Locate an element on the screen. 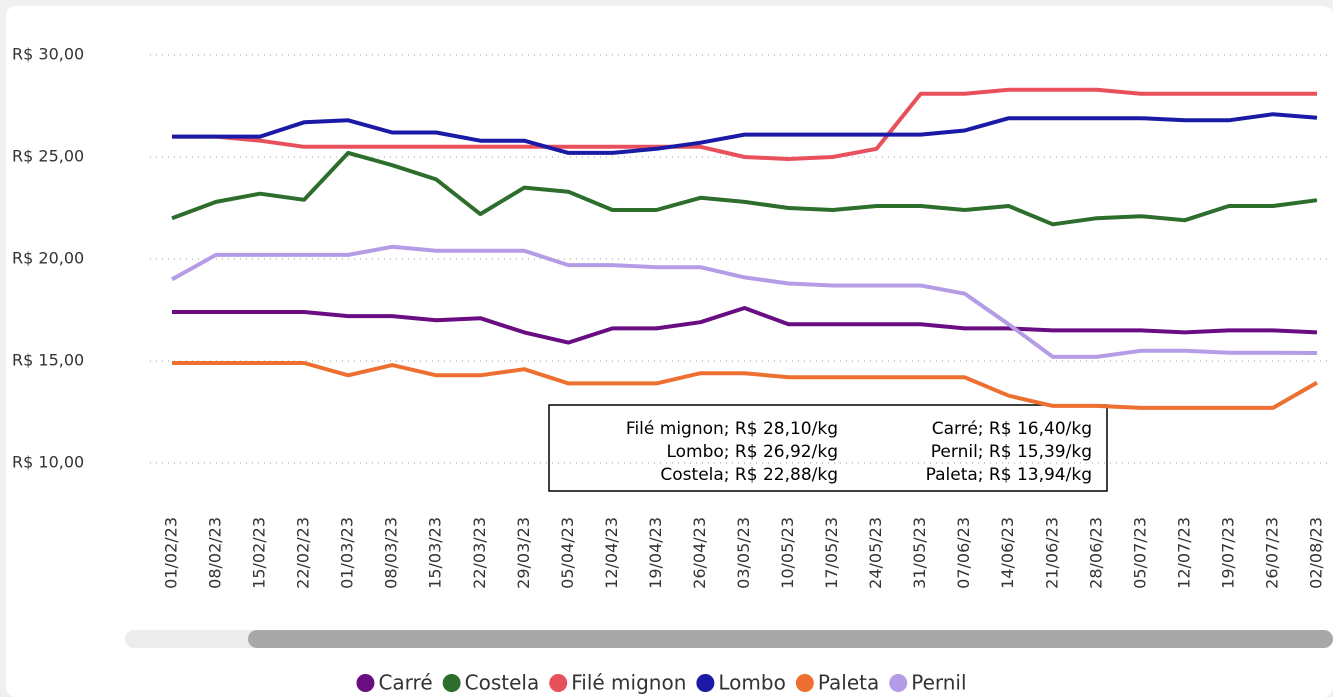 Image resolution: width=1333 pixels, height=697 pixels. legend-label: Pernil is located at coordinates (938, 683).